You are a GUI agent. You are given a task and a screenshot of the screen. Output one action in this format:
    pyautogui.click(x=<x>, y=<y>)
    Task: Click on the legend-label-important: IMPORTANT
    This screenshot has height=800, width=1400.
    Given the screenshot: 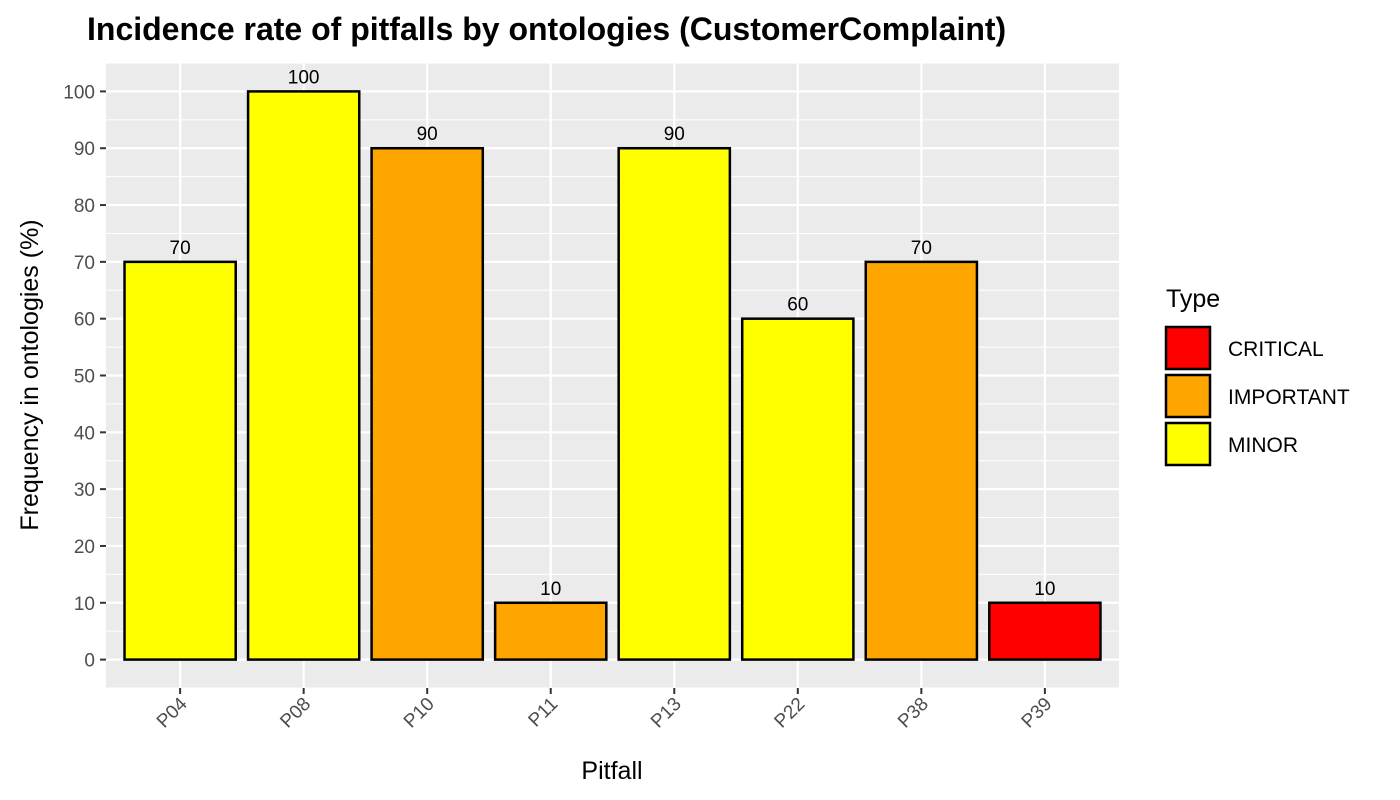 What is the action you would take?
    pyautogui.click(x=1289, y=397)
    